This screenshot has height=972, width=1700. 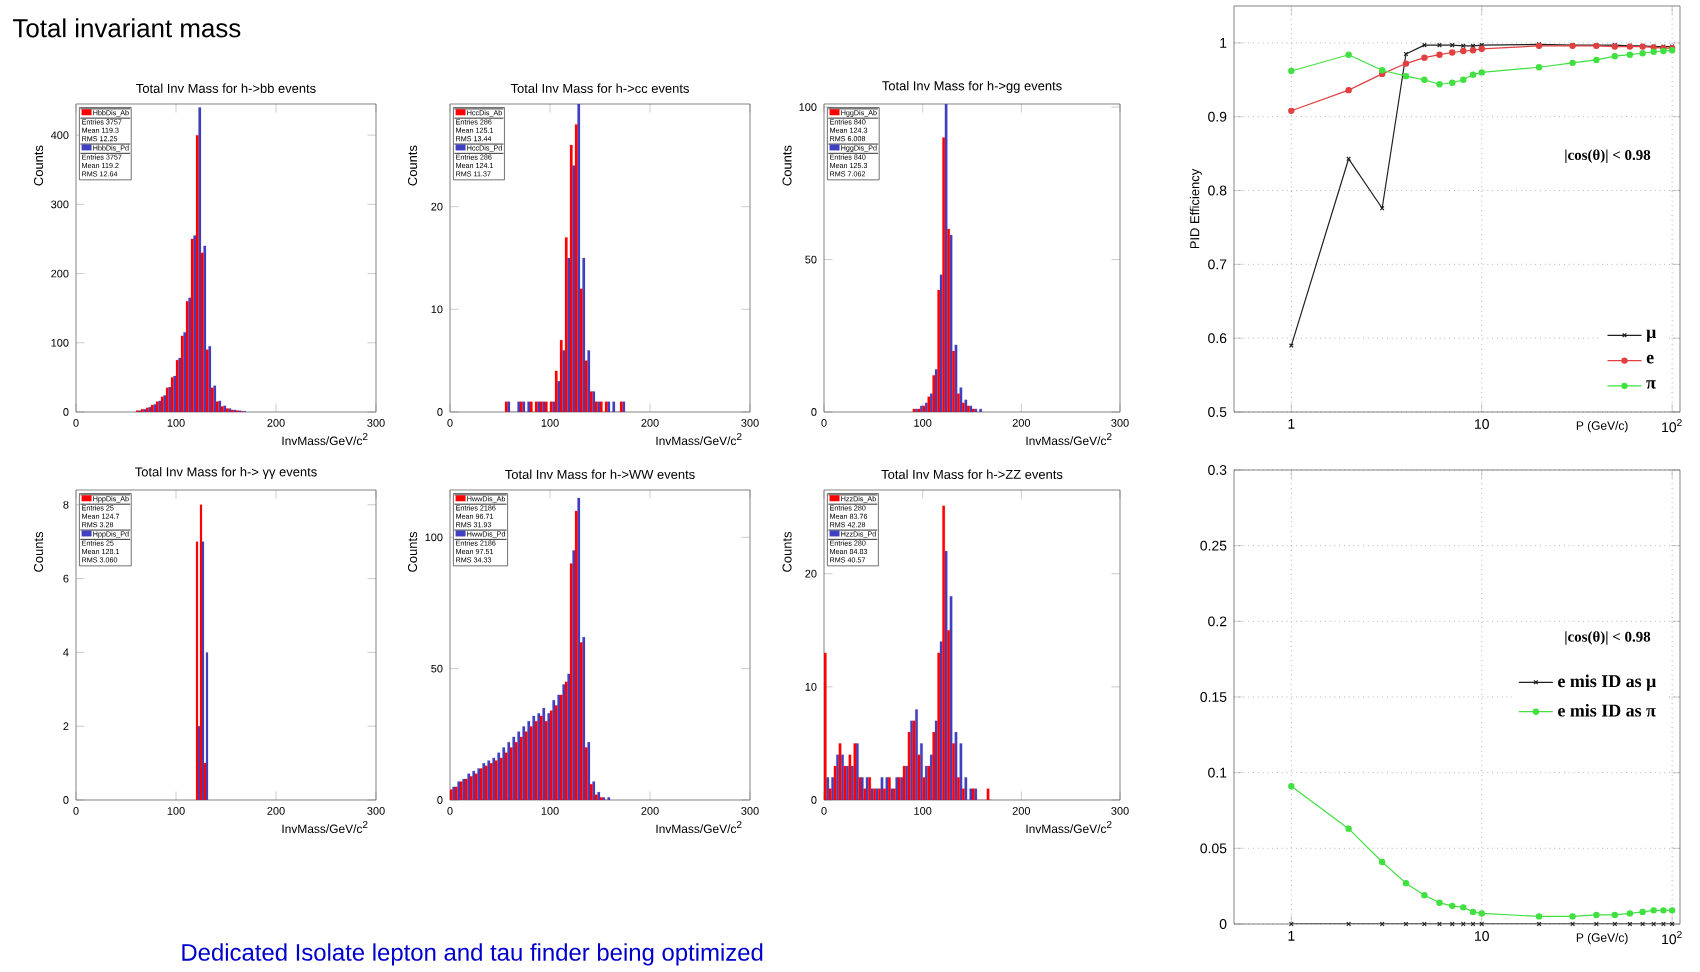 What do you see at coordinates (1607, 710) in the screenshot?
I see `legend-label: e mis ID as π` at bounding box center [1607, 710].